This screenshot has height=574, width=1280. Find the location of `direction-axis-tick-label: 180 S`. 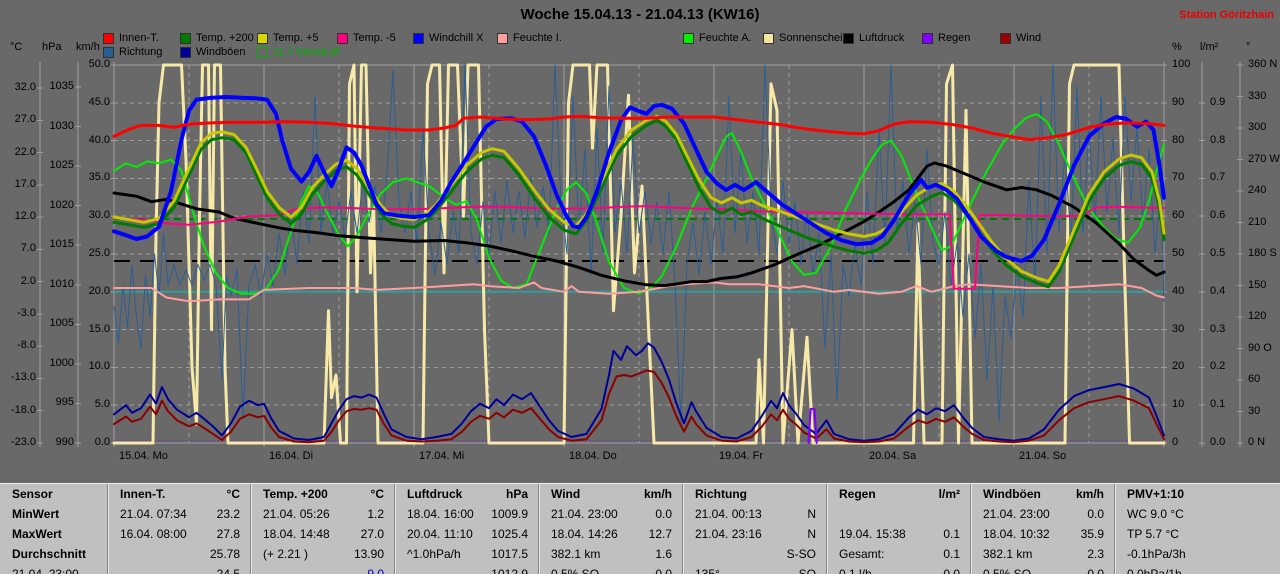

direction-axis-tick-label: 180 S is located at coordinates (1262, 253).